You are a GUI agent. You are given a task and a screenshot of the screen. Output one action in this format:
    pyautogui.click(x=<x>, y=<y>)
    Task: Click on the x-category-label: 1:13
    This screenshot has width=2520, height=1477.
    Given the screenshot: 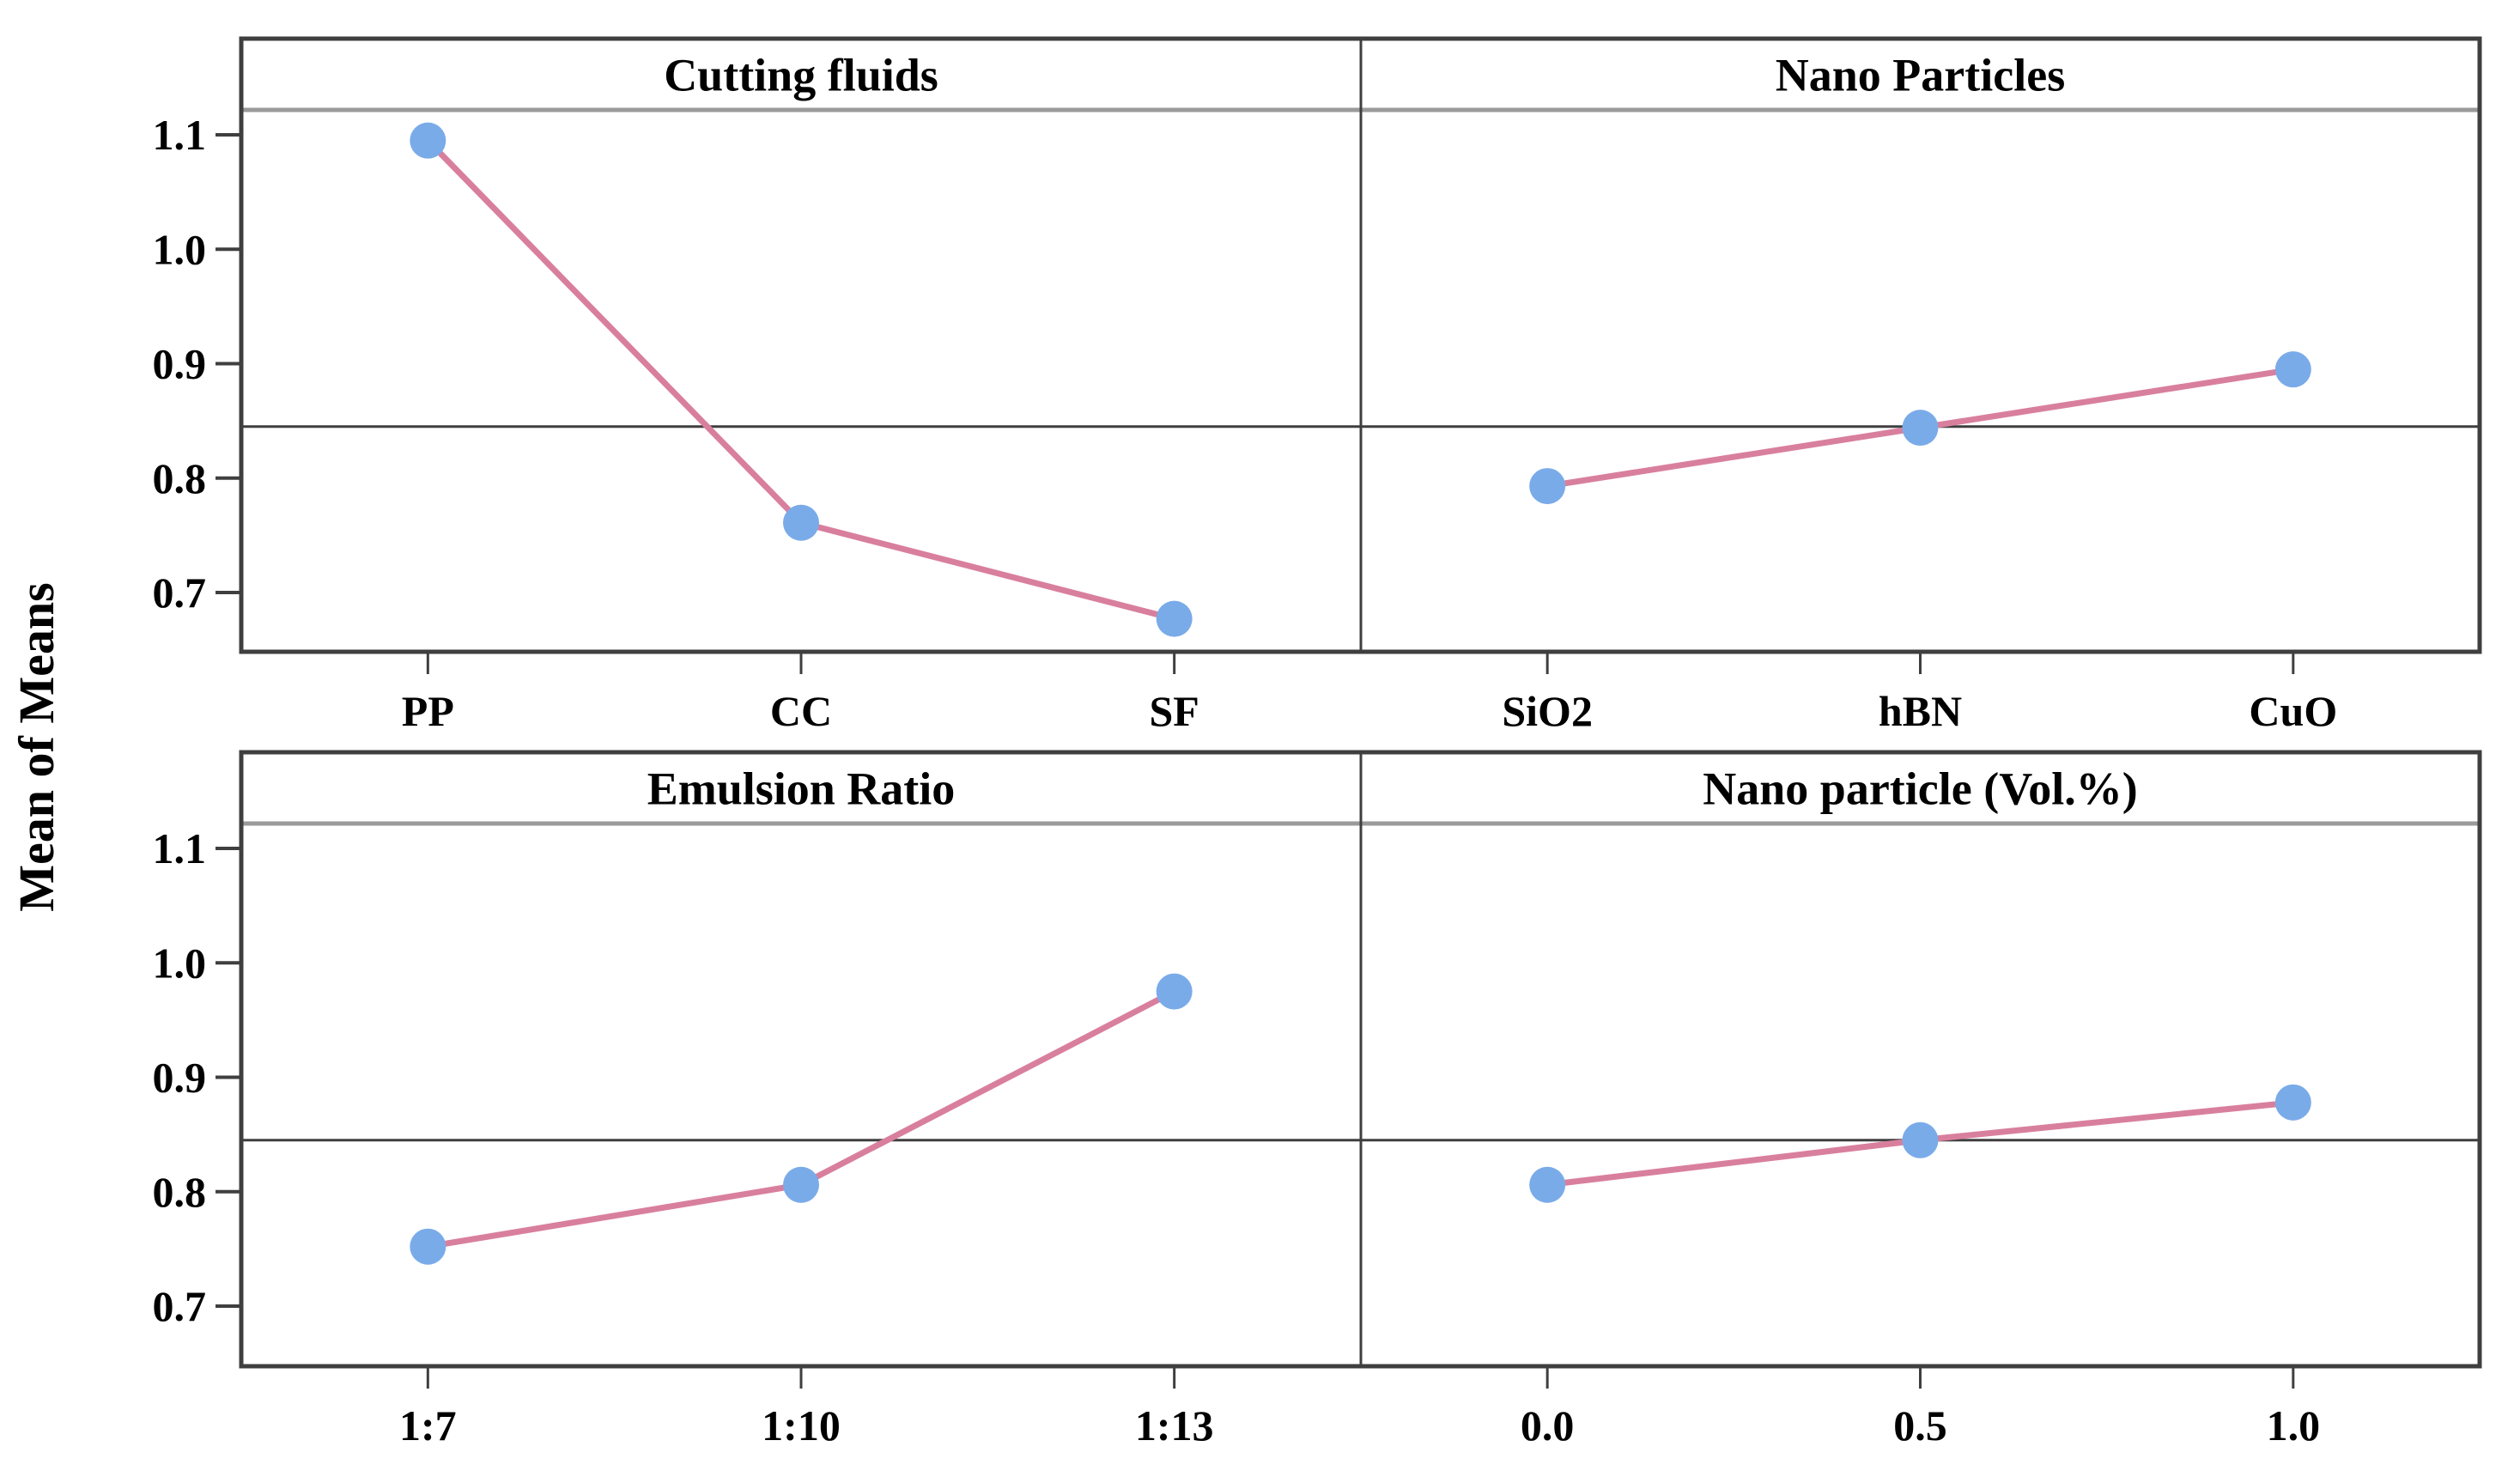 What is the action you would take?
    pyautogui.click(x=1174, y=1425)
    